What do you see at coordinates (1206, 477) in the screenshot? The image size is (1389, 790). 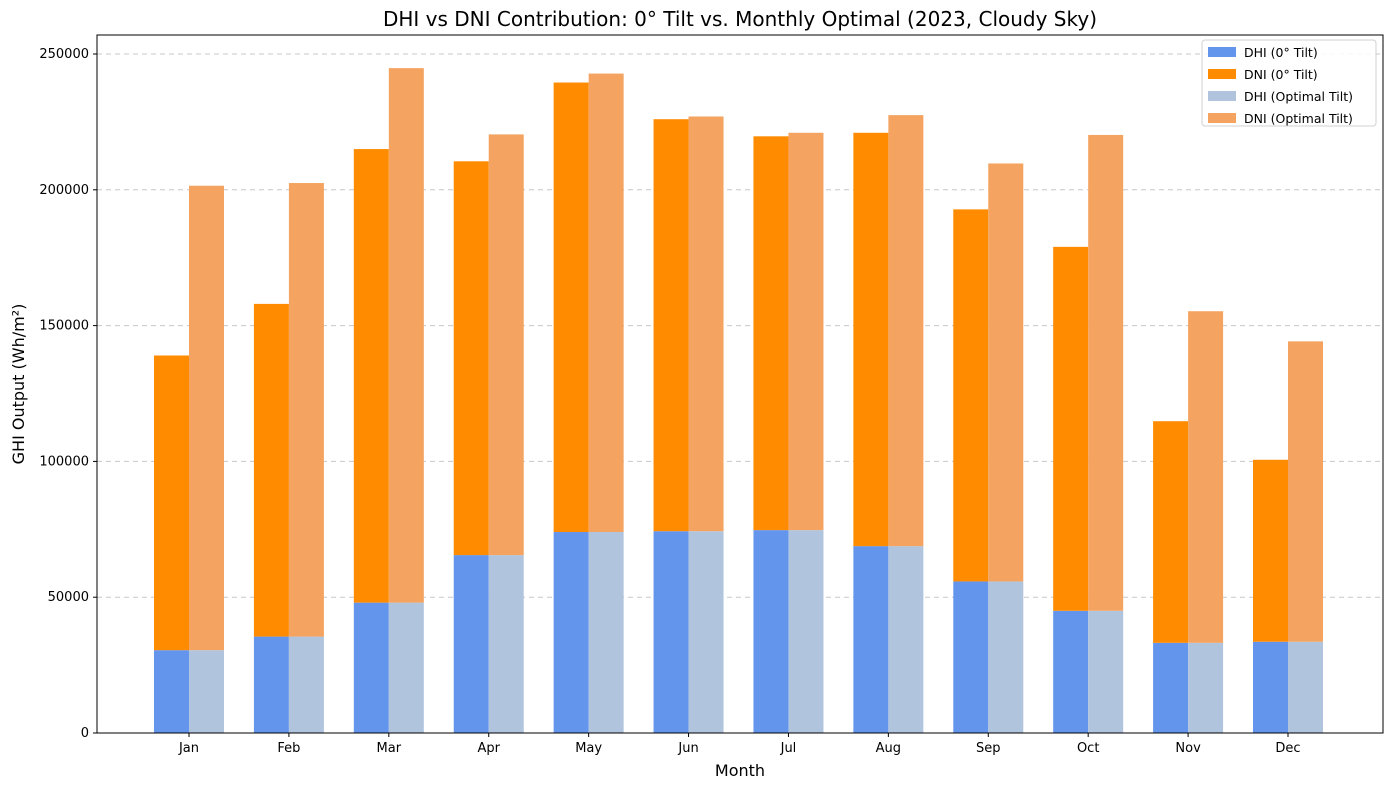 I see `bar-dni-optimal-nov` at bounding box center [1206, 477].